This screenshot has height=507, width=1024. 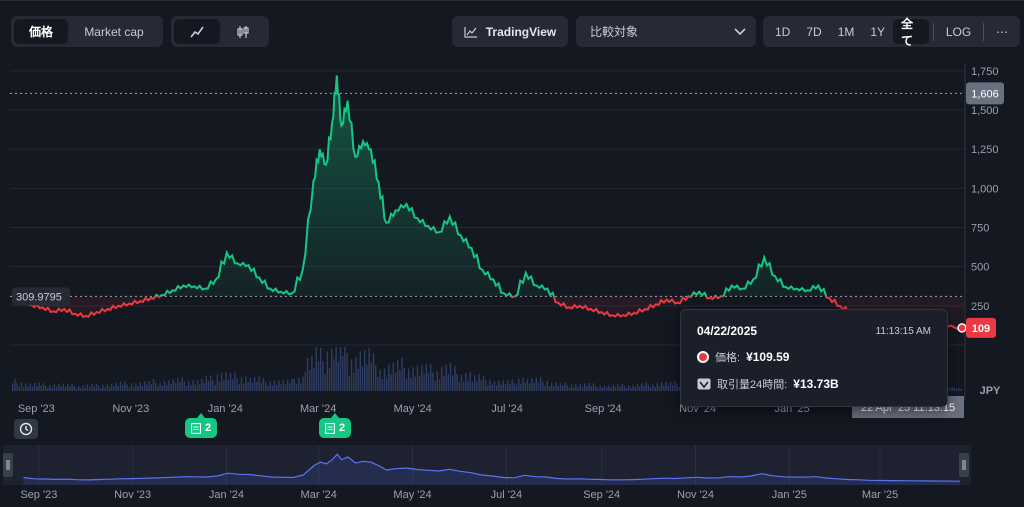 I want to click on range-1y: 1Y, so click(x=878, y=31).